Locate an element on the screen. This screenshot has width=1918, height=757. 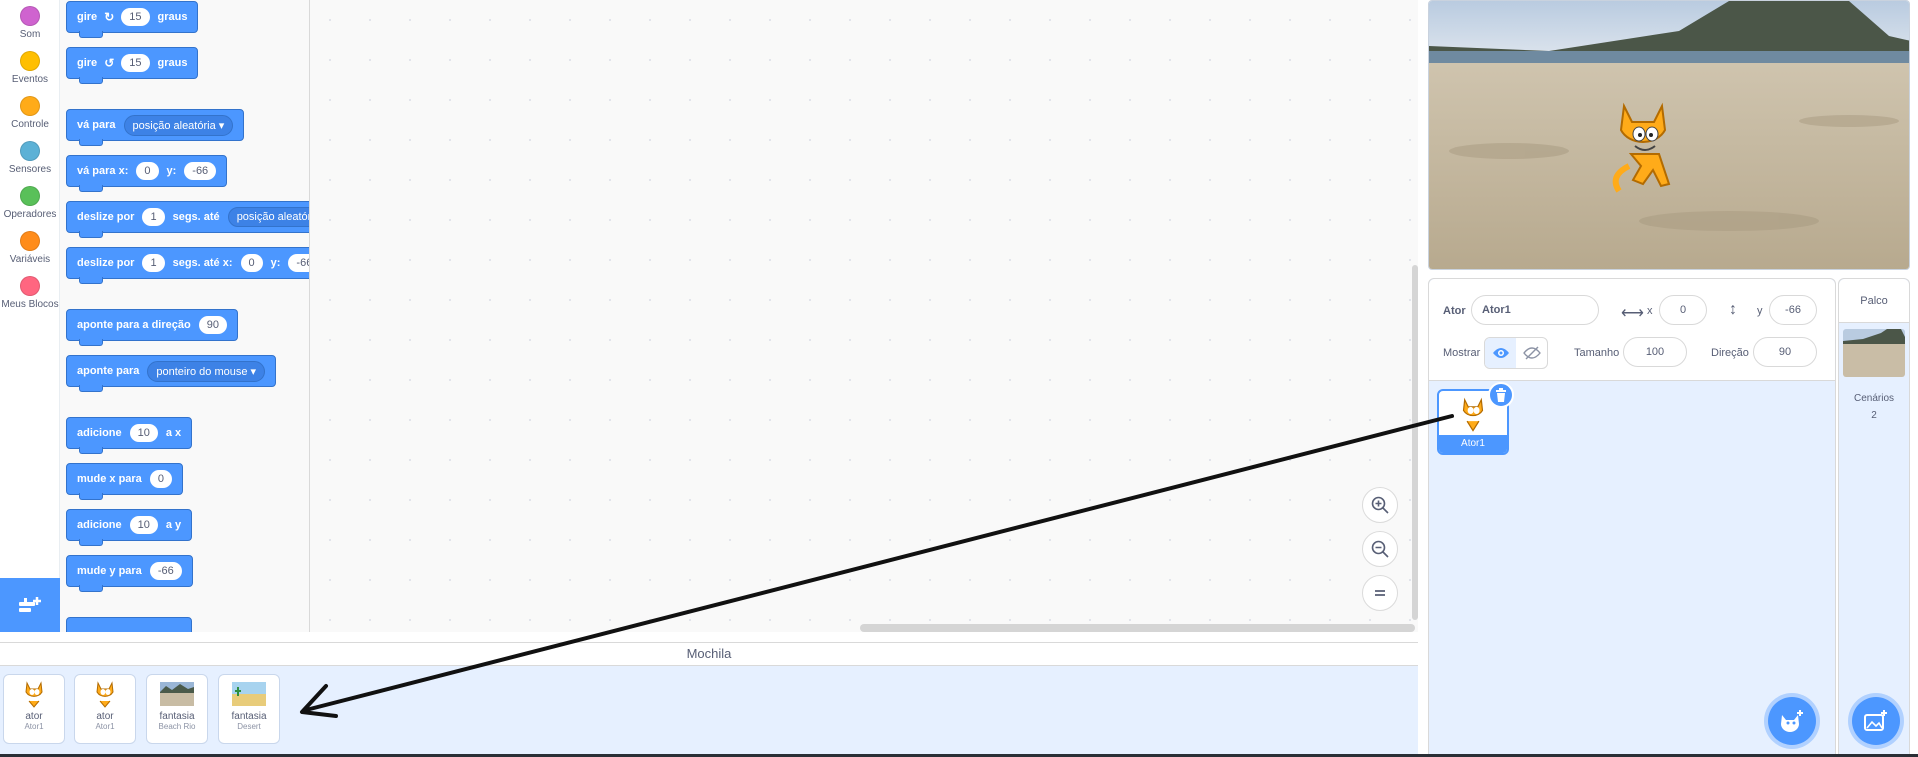
category-events: Eventos is located at coordinates (30, 68).